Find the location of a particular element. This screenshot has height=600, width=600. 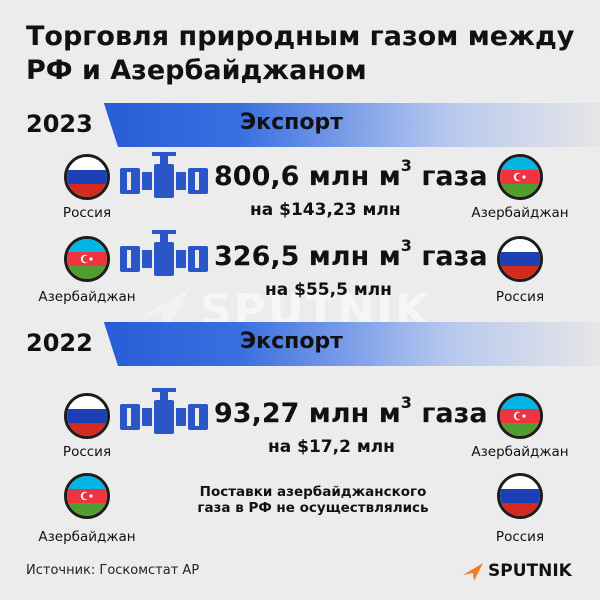

gas-price: на $17,2 млн is located at coordinates (331, 447).